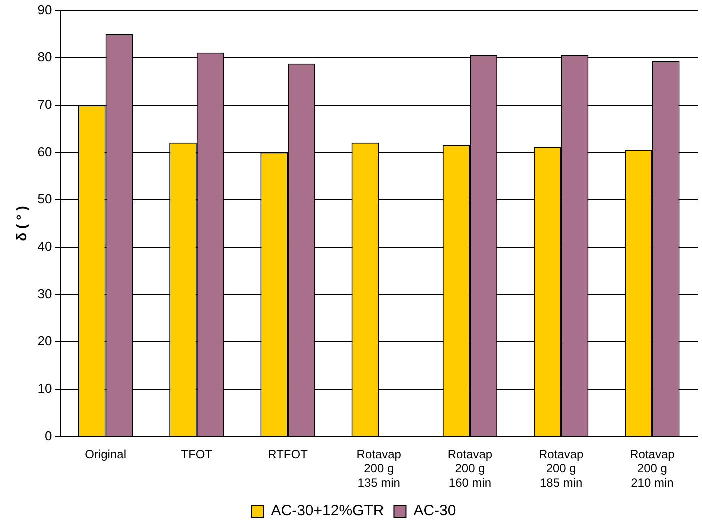  I want to click on x-tick-label: Rotavap 200 g 185 min, so click(561, 468).